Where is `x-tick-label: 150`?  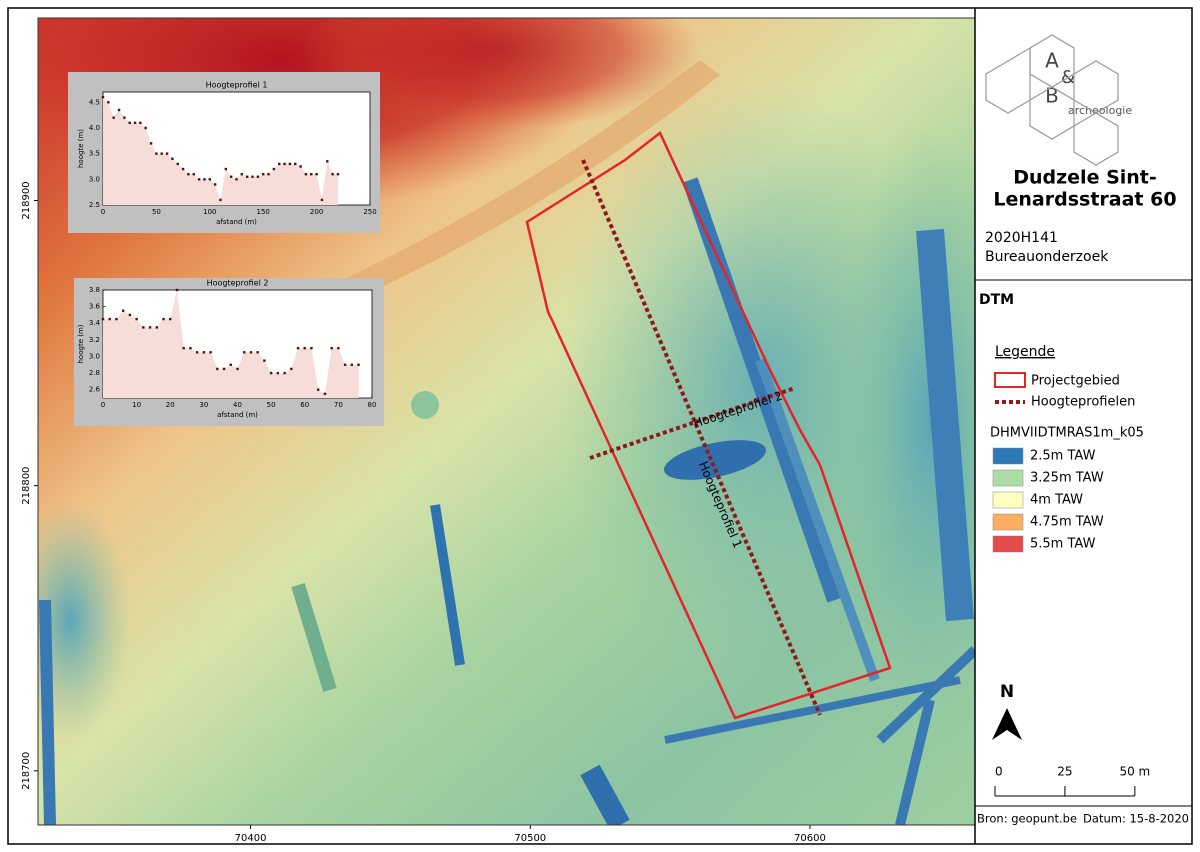 x-tick-label: 150 is located at coordinates (263, 212).